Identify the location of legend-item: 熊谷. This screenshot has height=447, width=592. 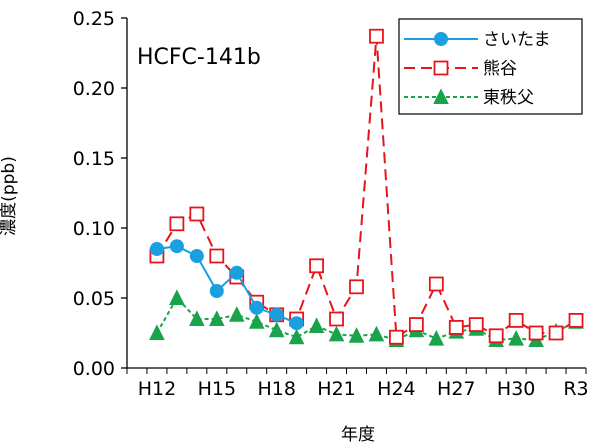
(460, 69).